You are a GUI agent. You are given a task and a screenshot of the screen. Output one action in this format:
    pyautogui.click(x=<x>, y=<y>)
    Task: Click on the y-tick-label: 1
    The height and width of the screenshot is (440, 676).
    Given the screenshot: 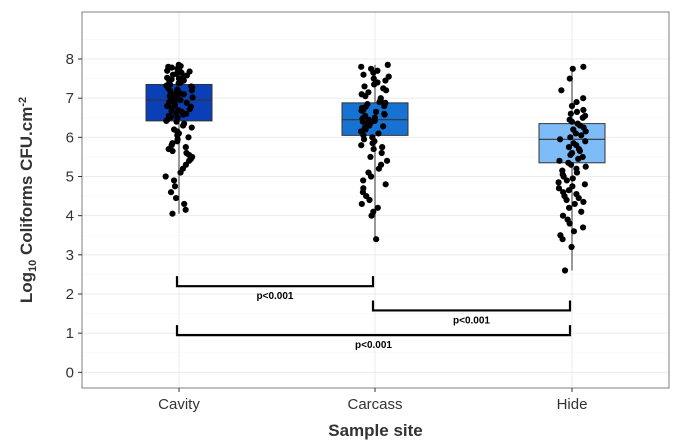 What is the action you would take?
    pyautogui.click(x=70, y=333)
    